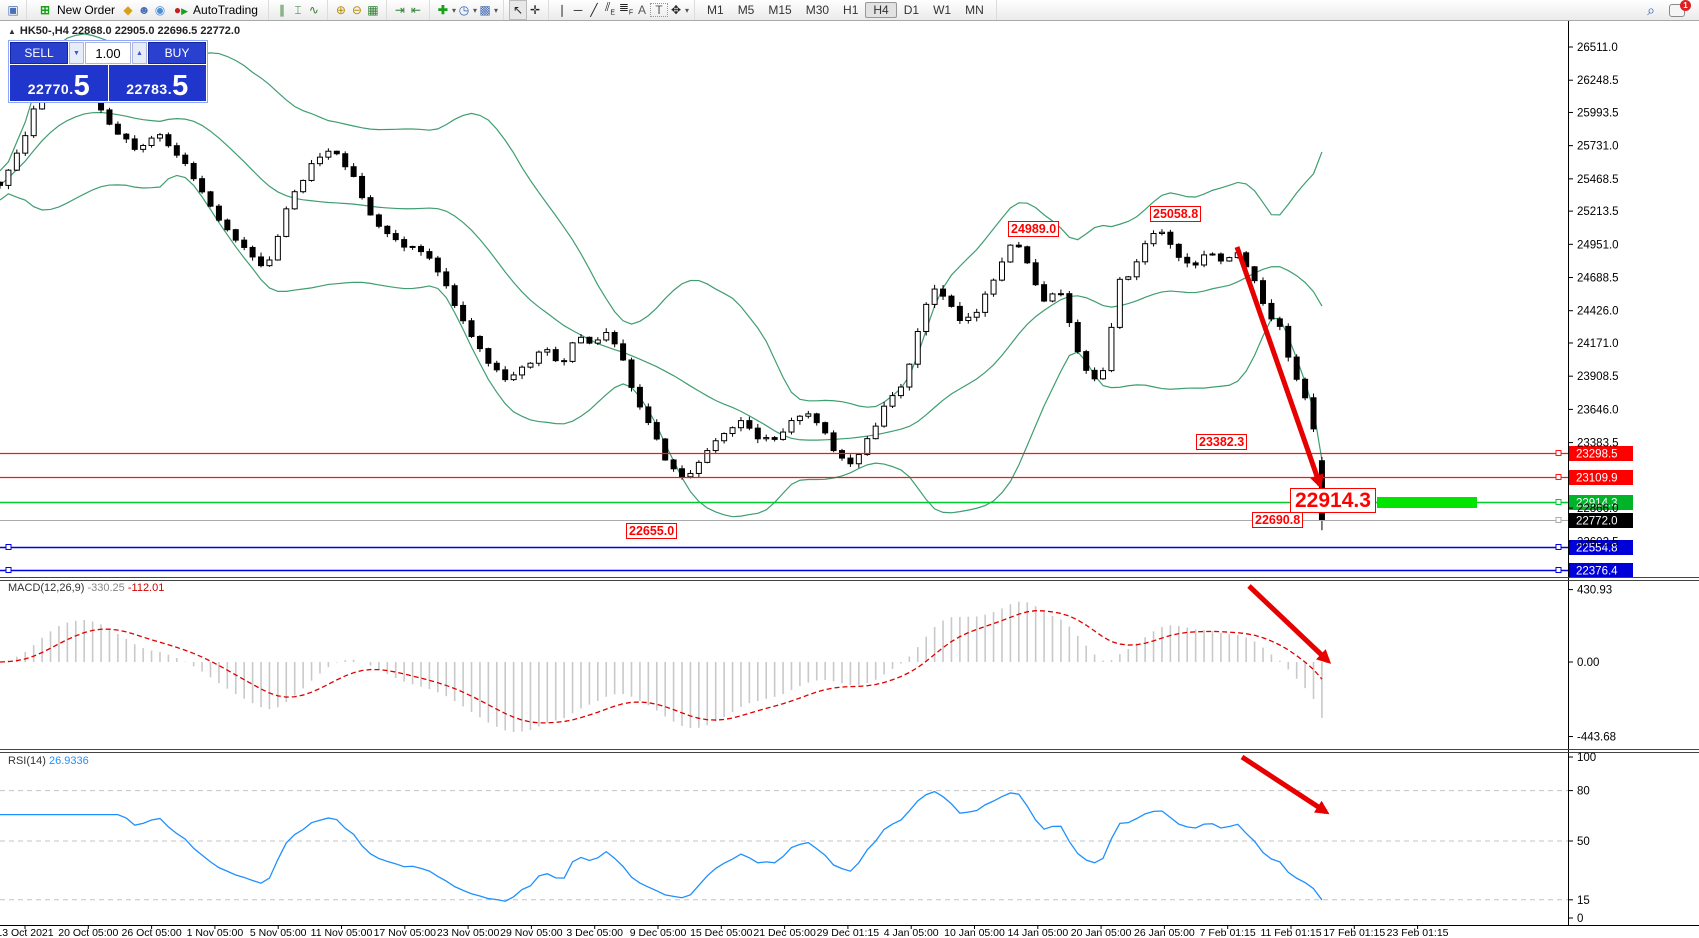 This screenshot has width=1699, height=938. Describe the element at coordinates (1598, 212) in the screenshot. I see `svg-text: 25213.5` at that location.